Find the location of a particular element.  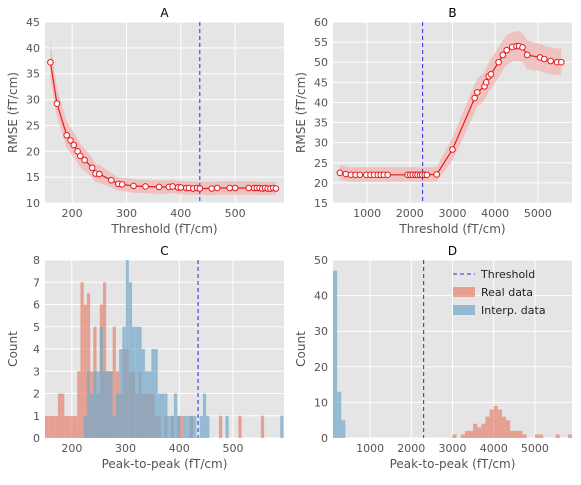

y-tick-label: 30 is located at coordinates (33, 100).